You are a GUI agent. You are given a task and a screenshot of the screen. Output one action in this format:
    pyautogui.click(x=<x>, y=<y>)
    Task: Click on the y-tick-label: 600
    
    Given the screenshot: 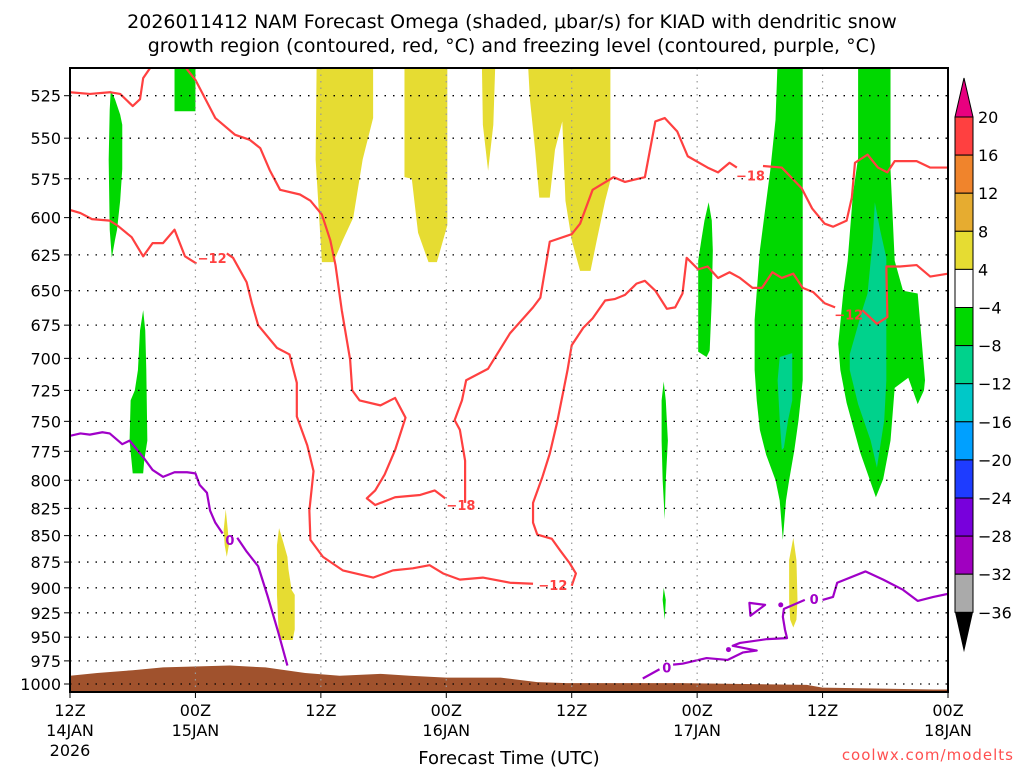 What is the action you would take?
    pyautogui.click(x=45, y=218)
    